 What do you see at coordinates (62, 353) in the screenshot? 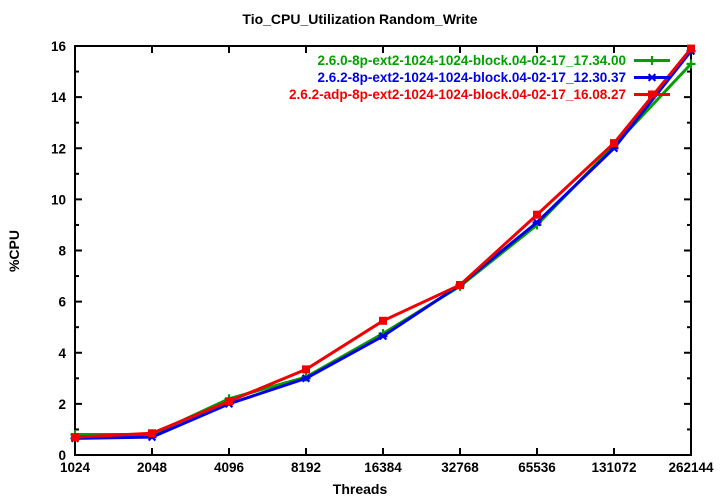
I see `y-tick-label: 4` at bounding box center [62, 353].